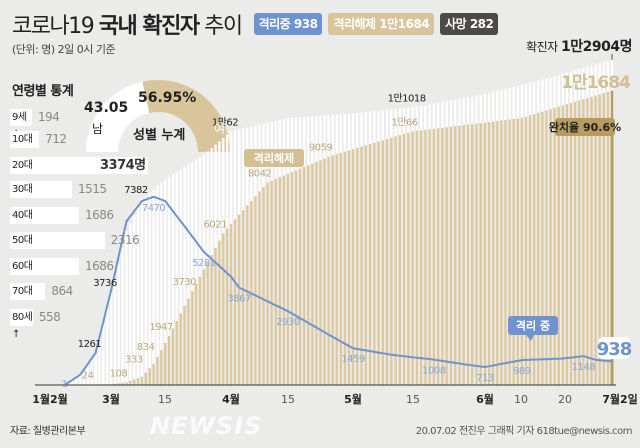  Describe the element at coordinates (288, 322) in the screenshot. I see `isolation-data-label: 2930` at that location.